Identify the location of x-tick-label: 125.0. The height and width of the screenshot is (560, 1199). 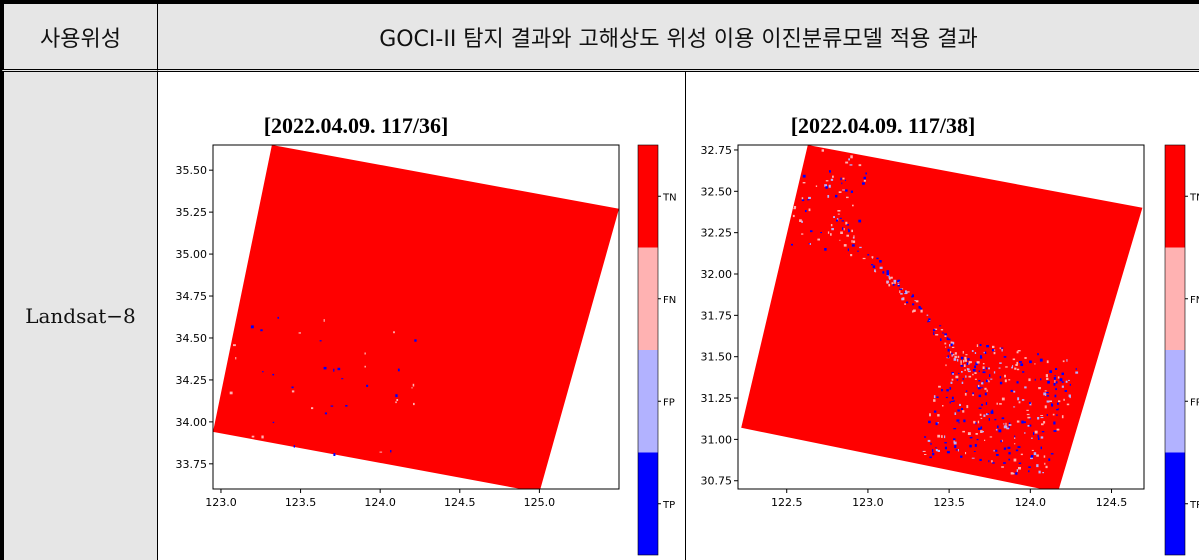
(540, 502).